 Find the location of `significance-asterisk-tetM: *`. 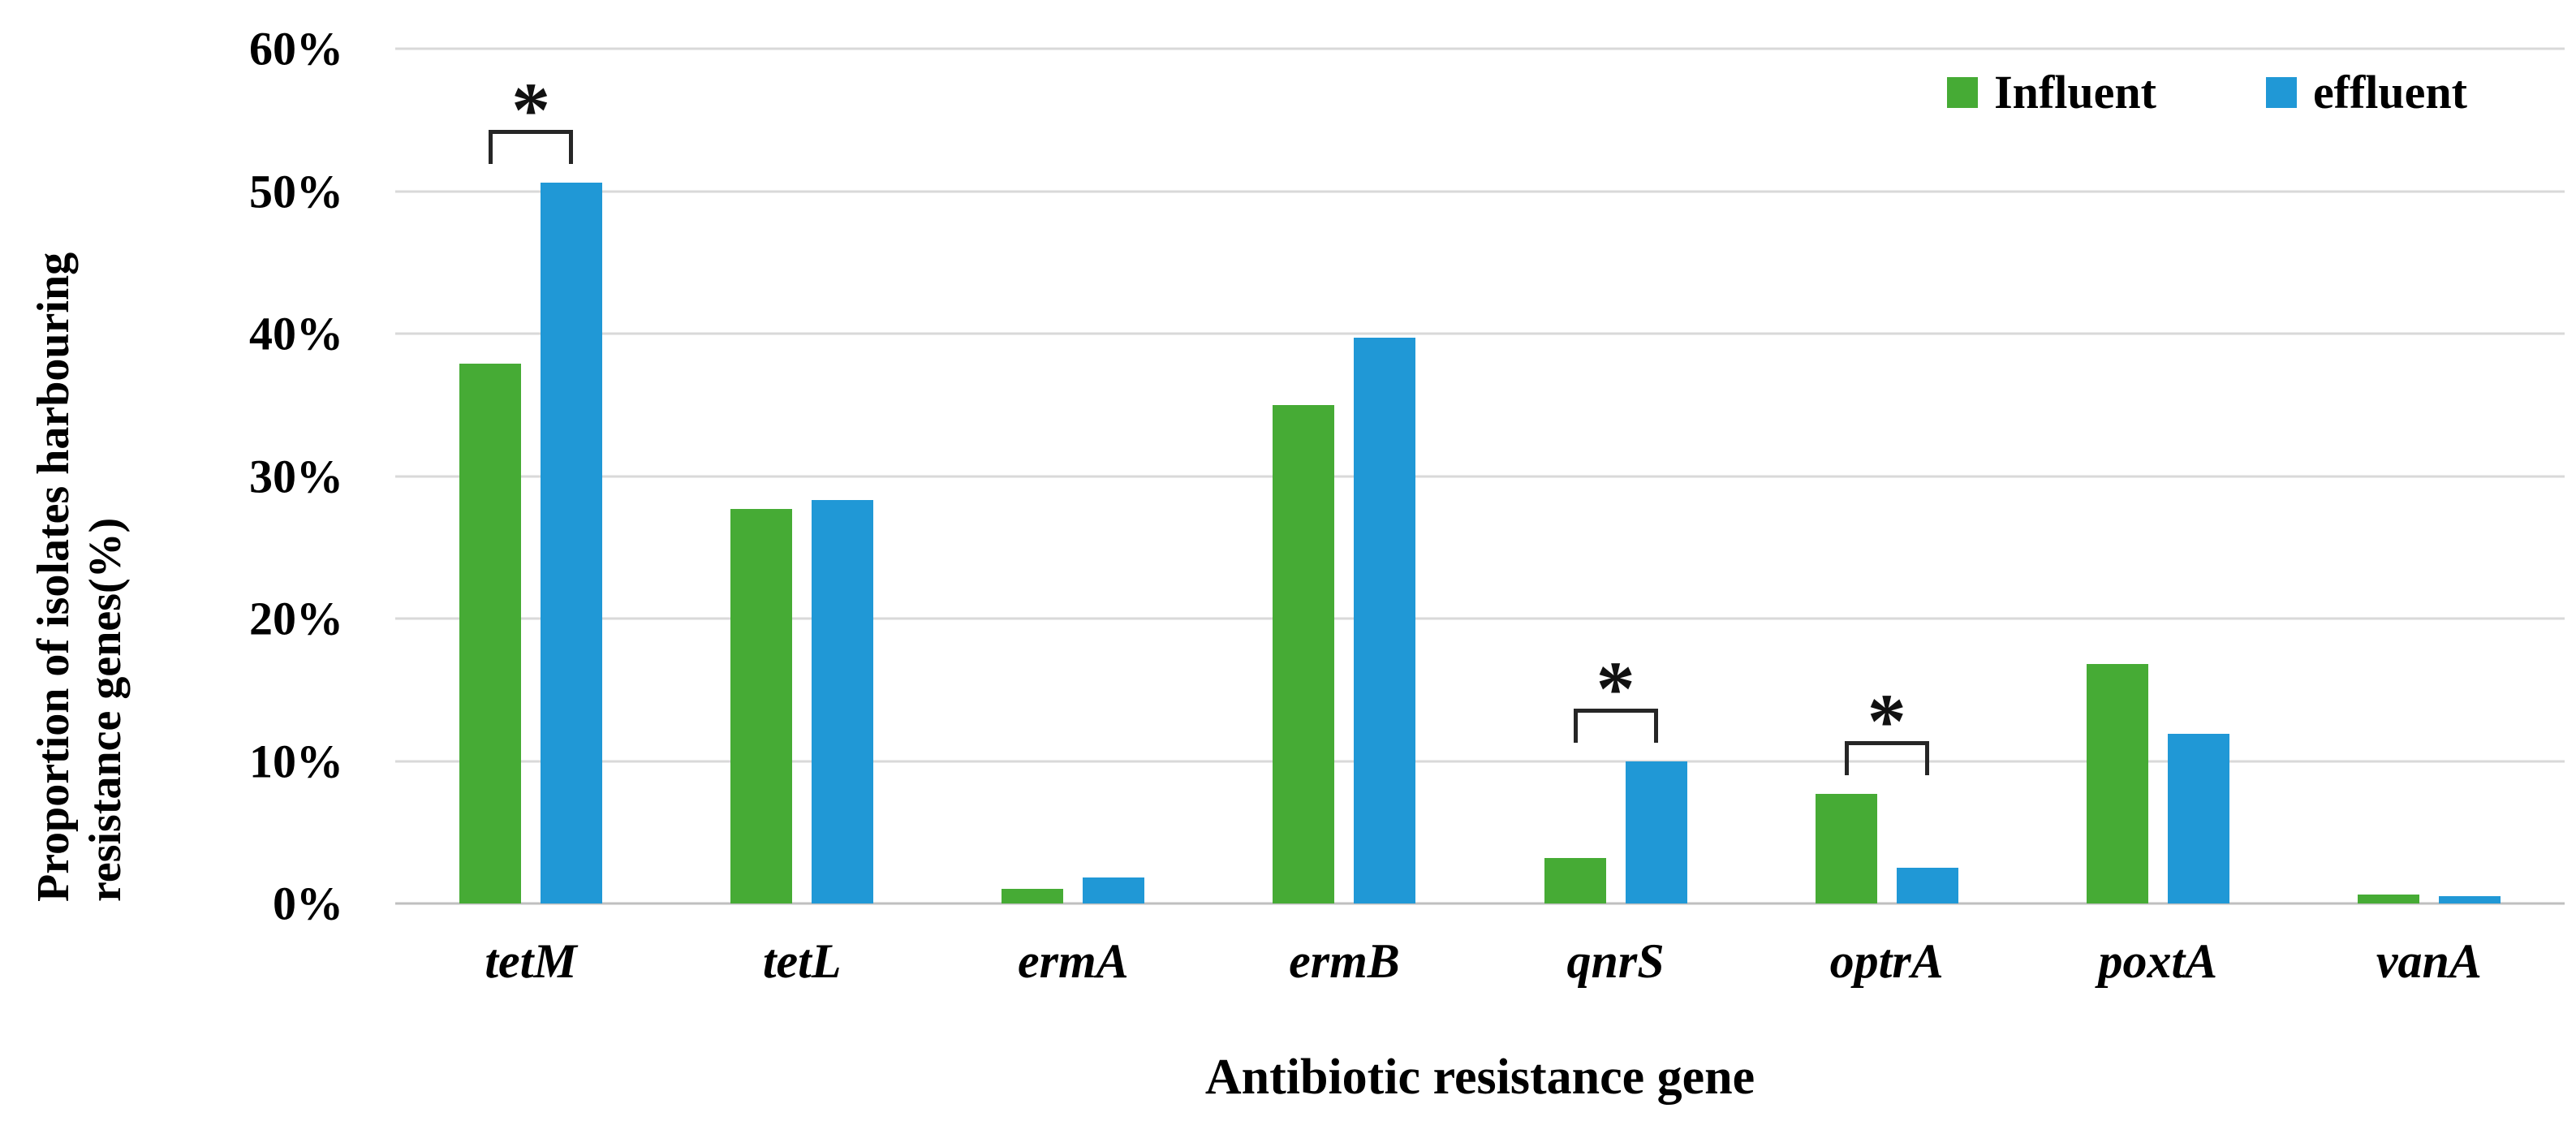

significance-asterisk-tetM: * is located at coordinates (531, 110).